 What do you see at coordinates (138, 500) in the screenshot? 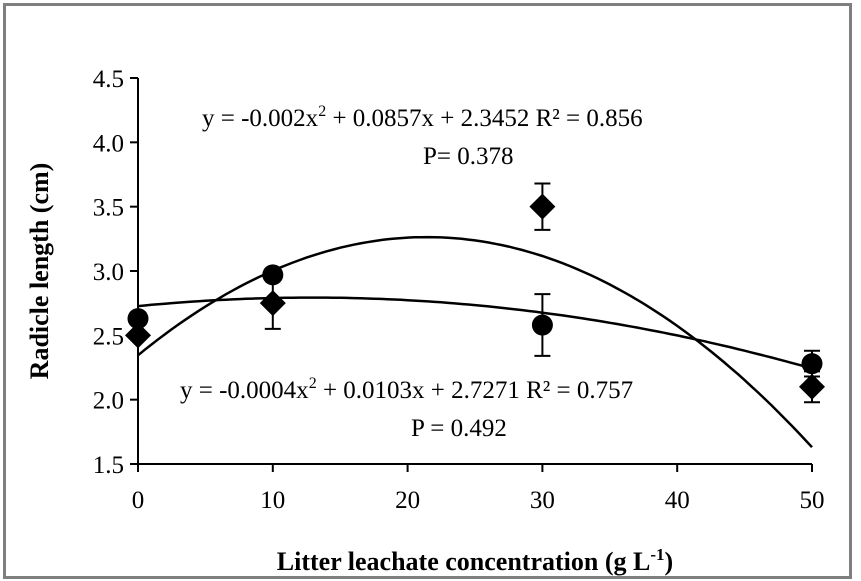
I see `x-tick-label: 0` at bounding box center [138, 500].